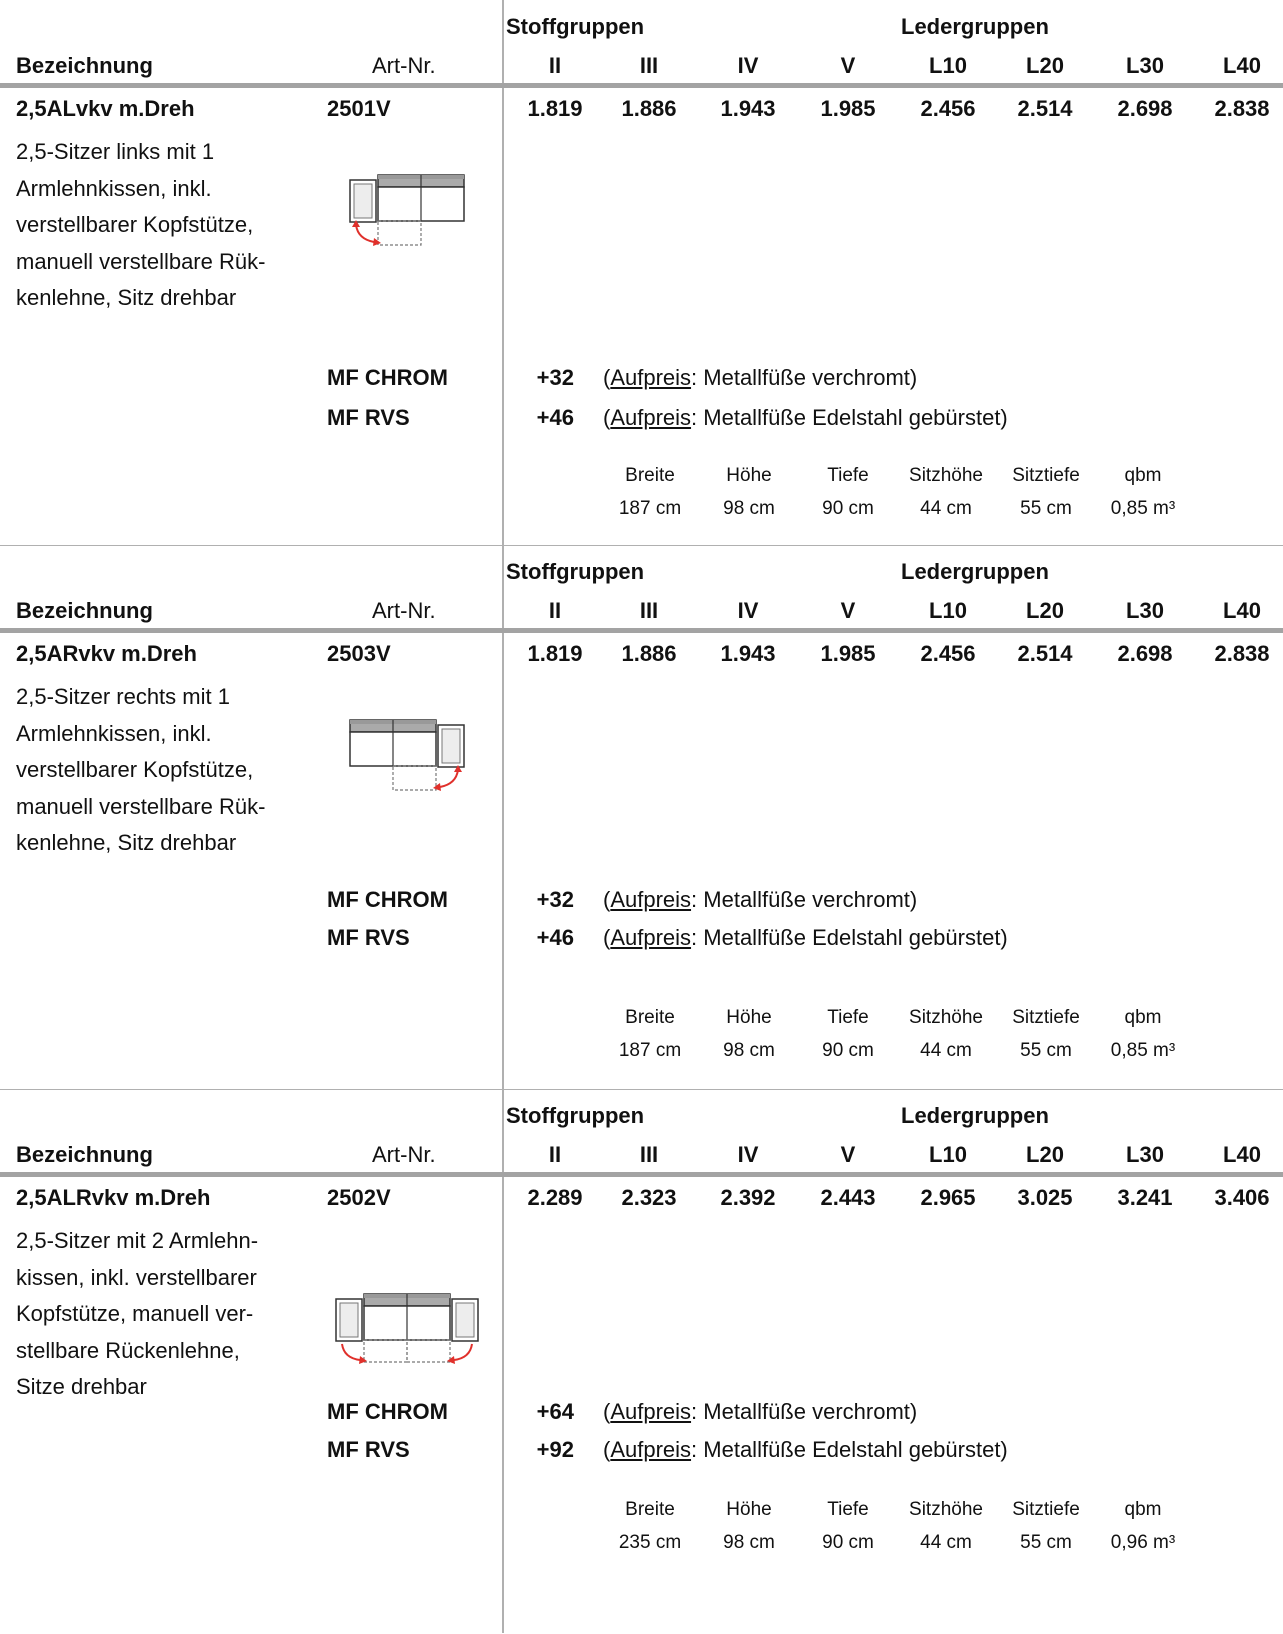 The width and height of the screenshot is (1283, 1634). Describe the element at coordinates (555, 1197) in the screenshot. I see `price-II: 2.289` at that location.